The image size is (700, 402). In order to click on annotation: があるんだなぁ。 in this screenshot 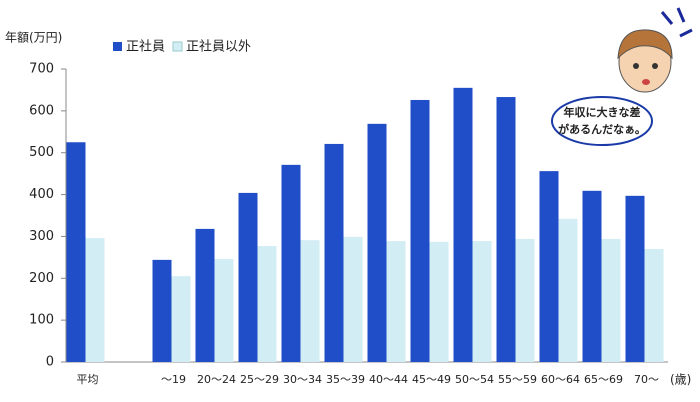, I will do `click(602, 129)`.